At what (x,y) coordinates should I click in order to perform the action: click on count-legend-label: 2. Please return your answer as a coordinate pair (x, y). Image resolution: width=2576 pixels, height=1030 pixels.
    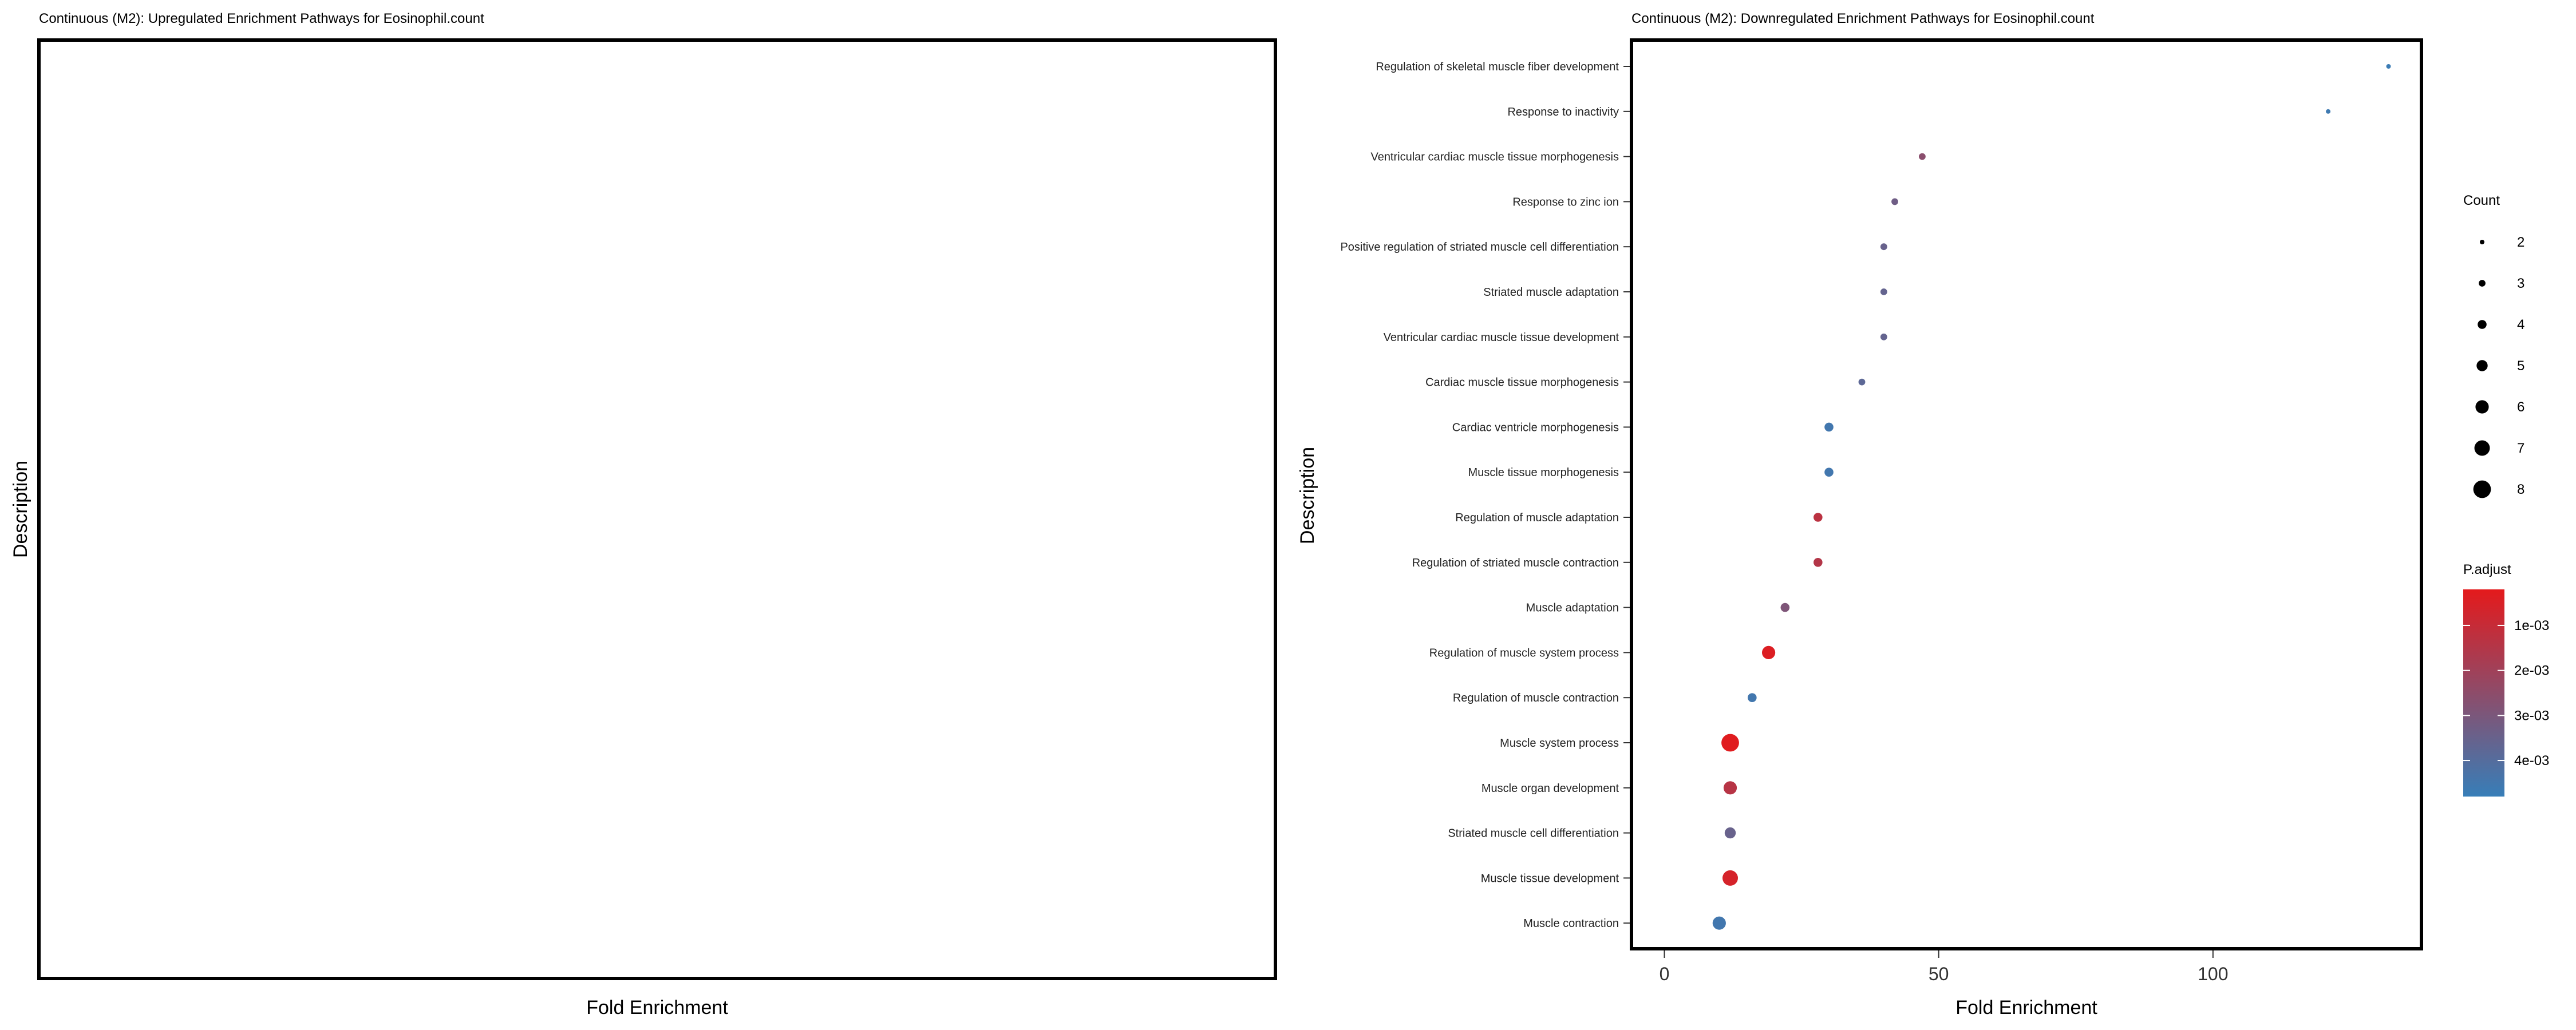
    Looking at the image, I should click on (2520, 242).